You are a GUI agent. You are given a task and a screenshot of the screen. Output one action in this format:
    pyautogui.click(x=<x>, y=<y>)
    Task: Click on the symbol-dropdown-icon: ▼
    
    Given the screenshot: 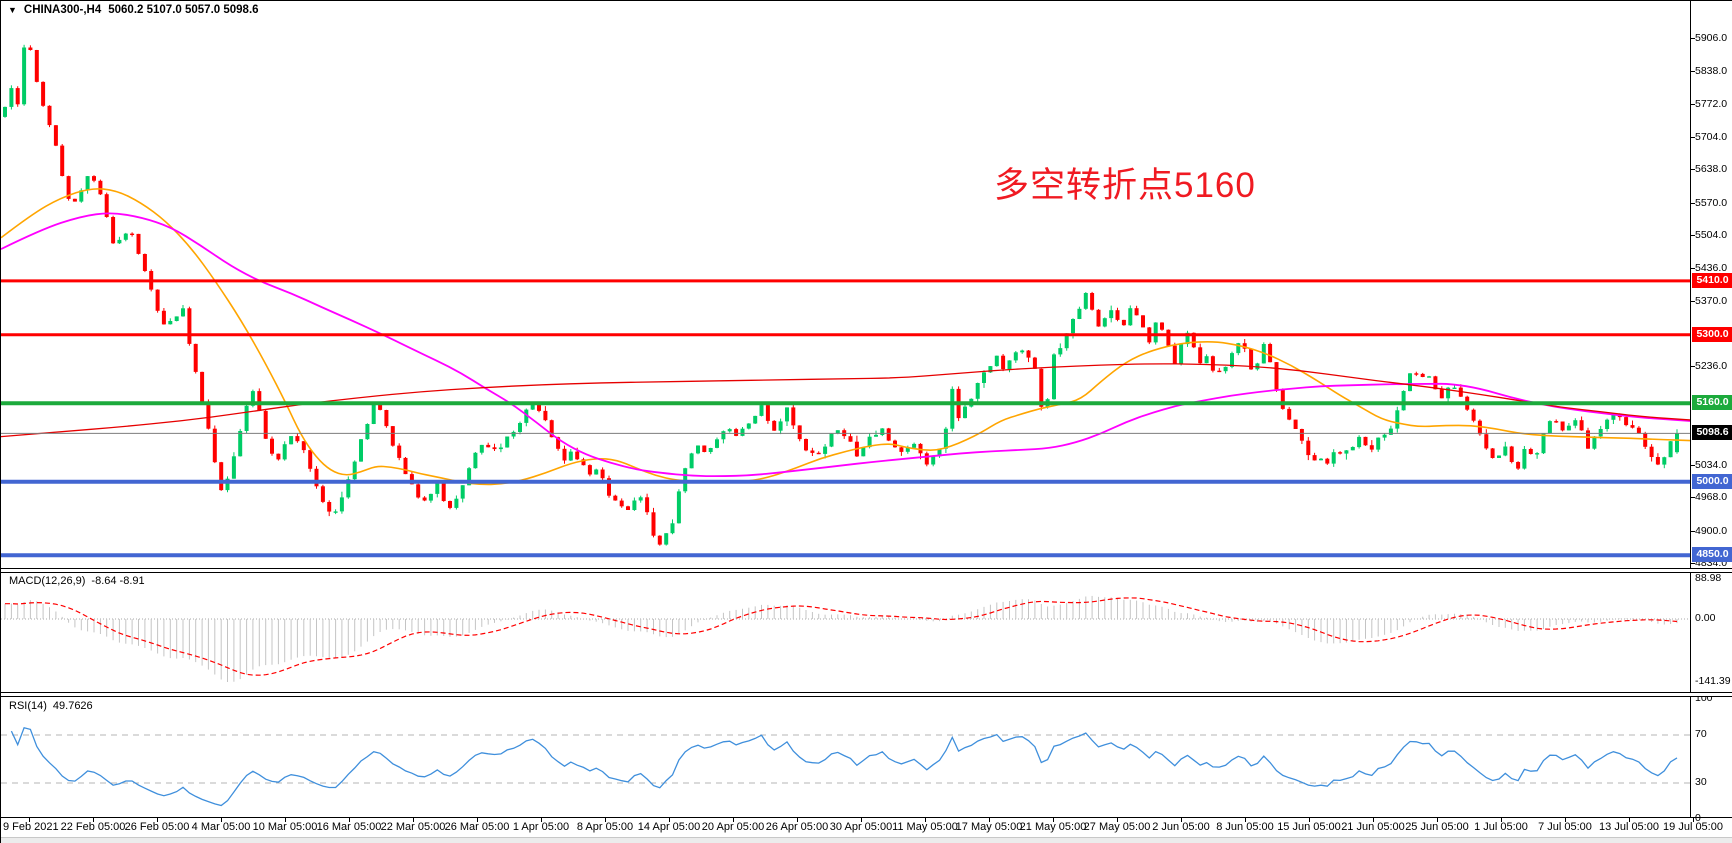 What is the action you would take?
    pyautogui.click(x=12, y=10)
    